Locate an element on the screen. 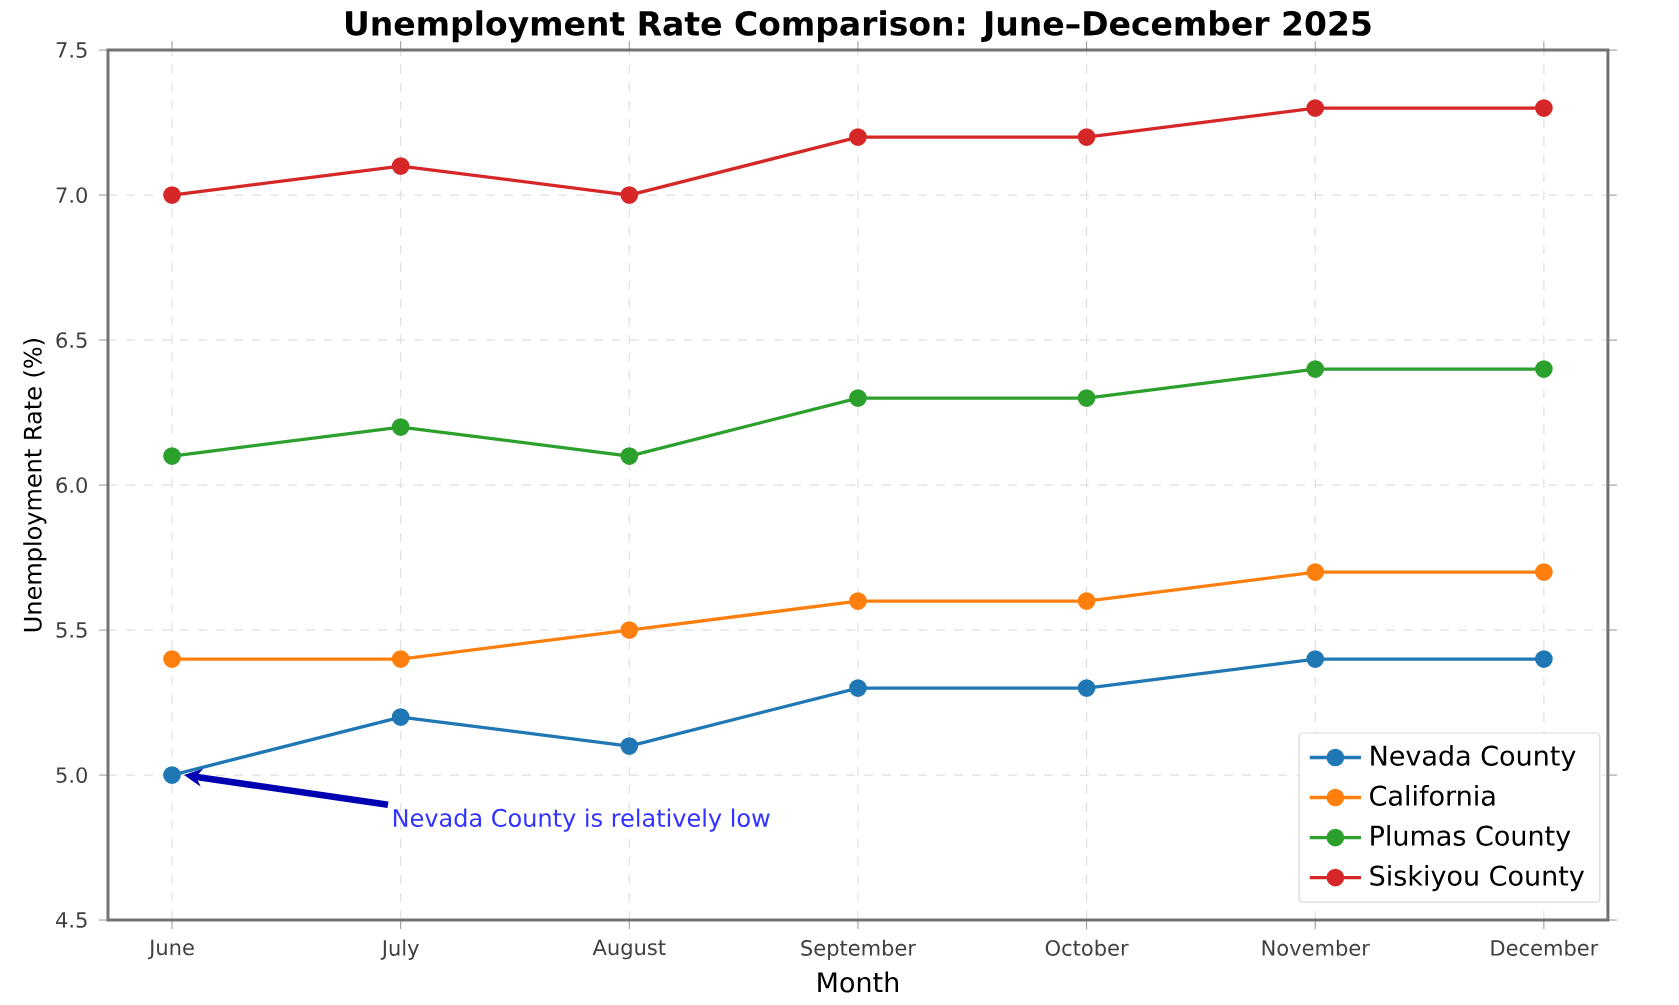 Image resolution: width=1679 pixels, height=1005 pixels. y-axis-title: Unemployment Rate (%) is located at coordinates (35, 485).